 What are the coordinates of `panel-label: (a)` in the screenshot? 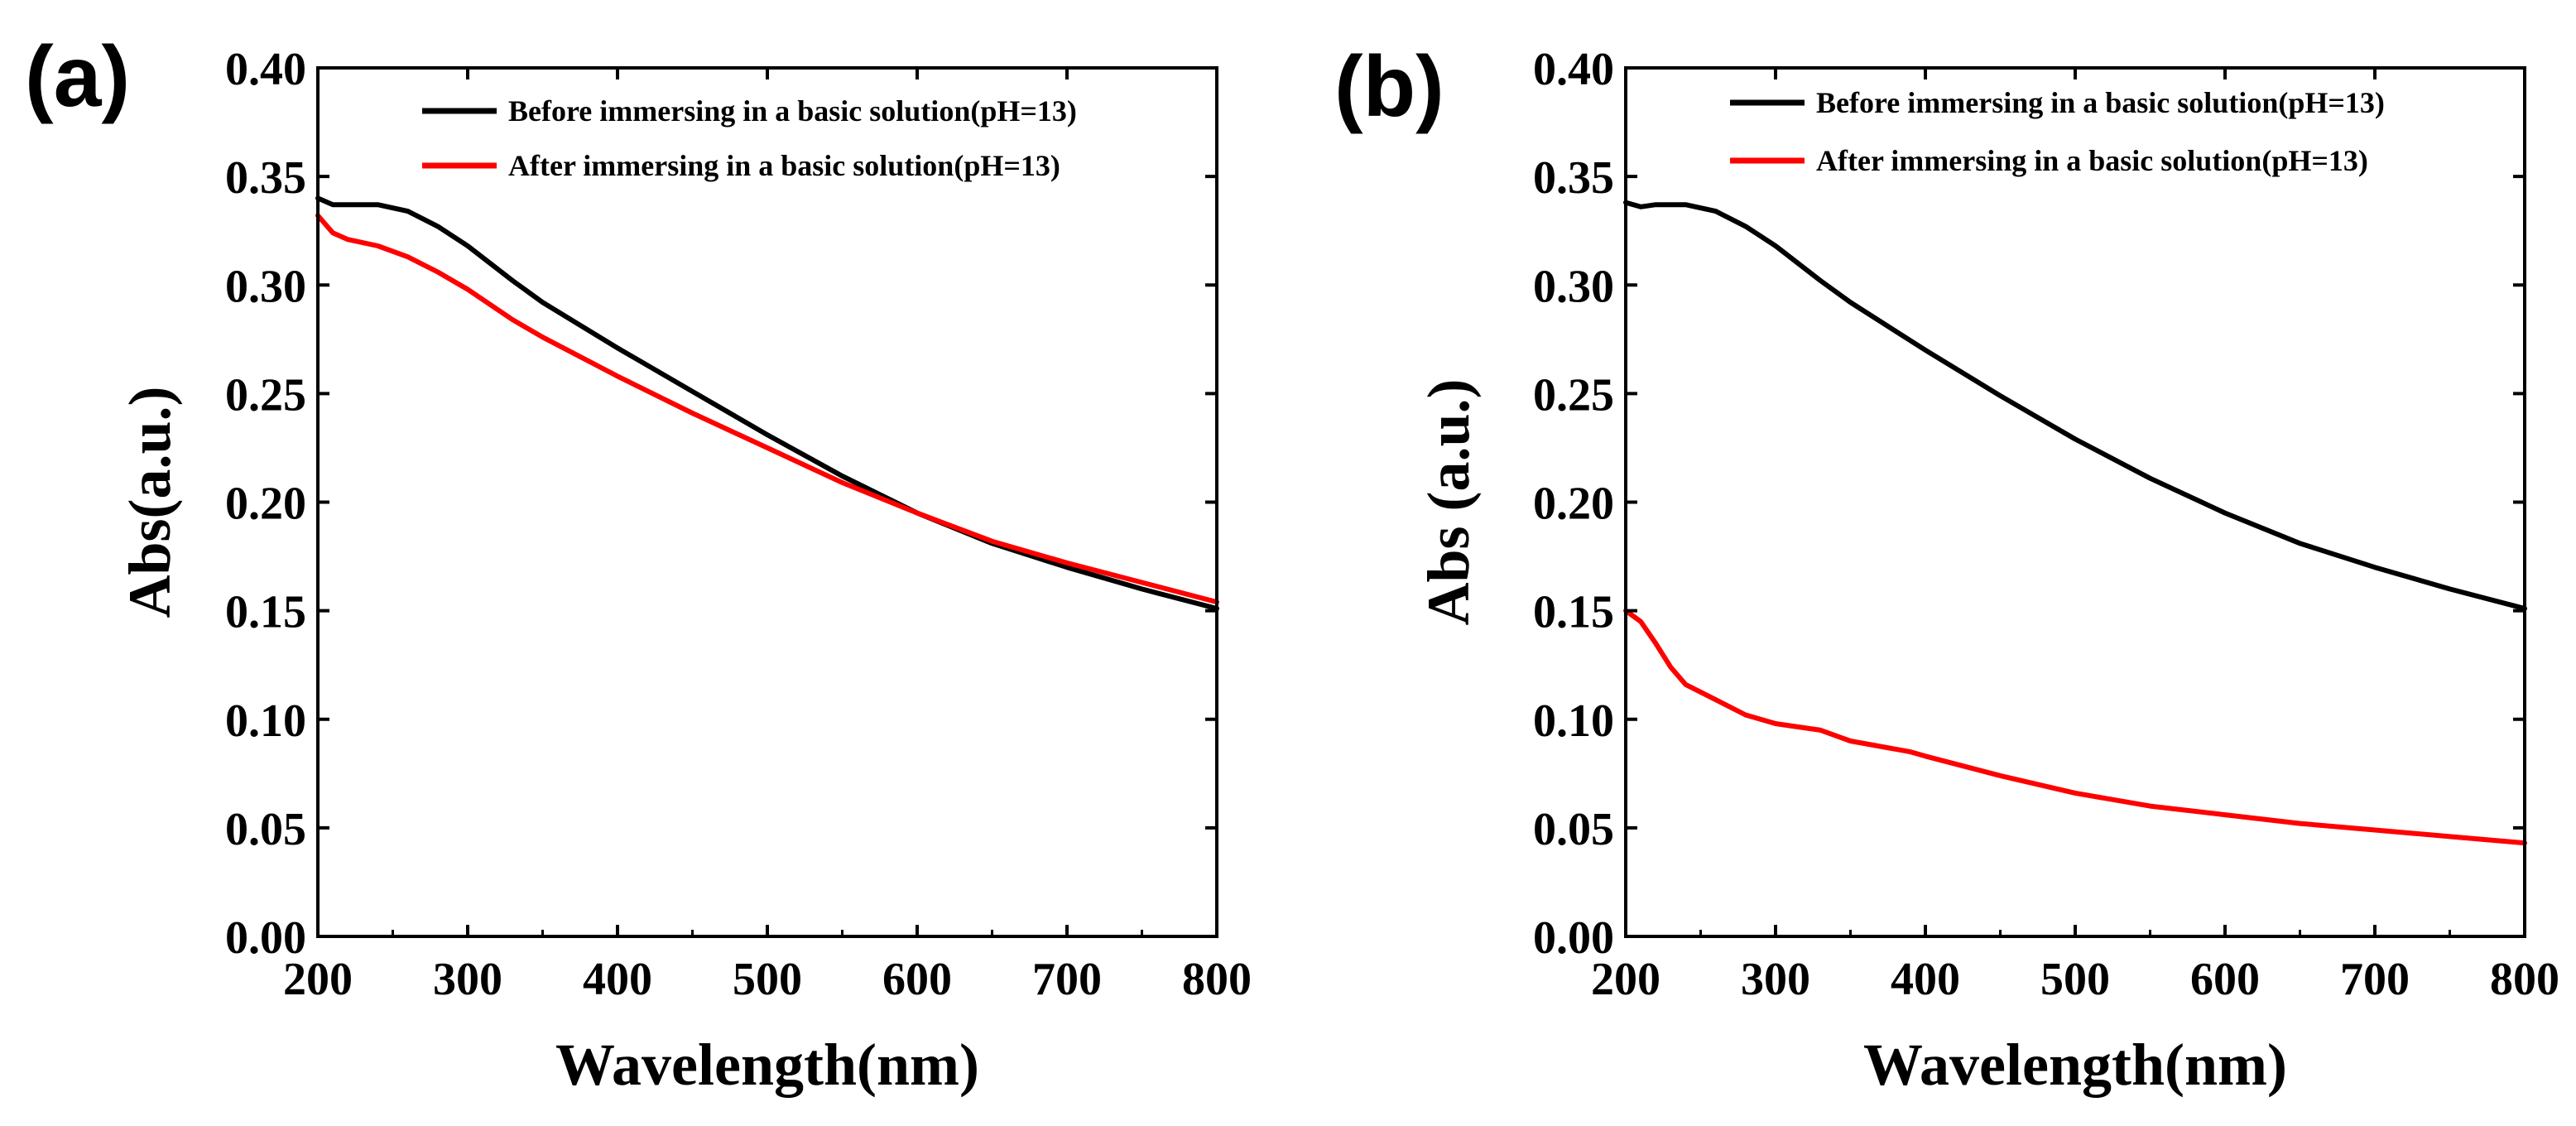 It's located at (77, 77).